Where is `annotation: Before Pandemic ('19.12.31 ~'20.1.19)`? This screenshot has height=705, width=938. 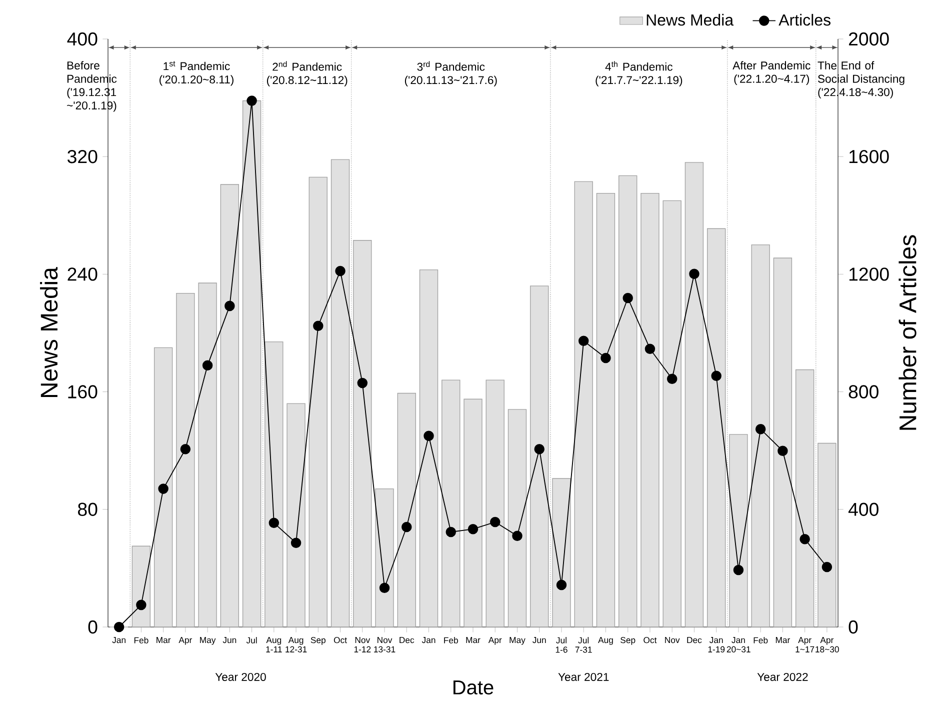
annotation: Before Pandemic ('19.12.31 ~'20.1.19) is located at coordinates (92, 86).